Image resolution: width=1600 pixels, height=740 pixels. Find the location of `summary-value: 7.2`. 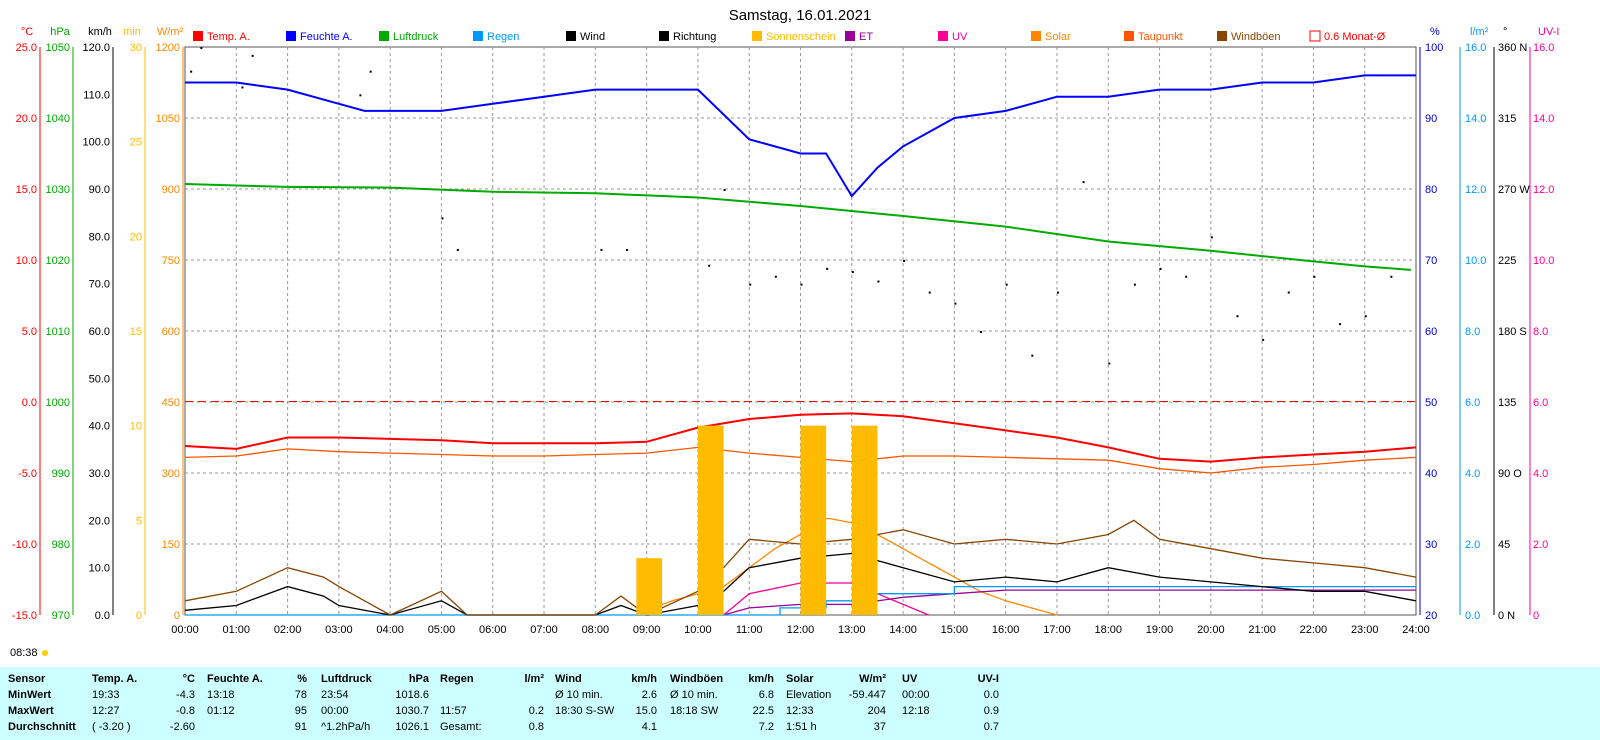

summary-value: 7.2 is located at coordinates (766, 727).